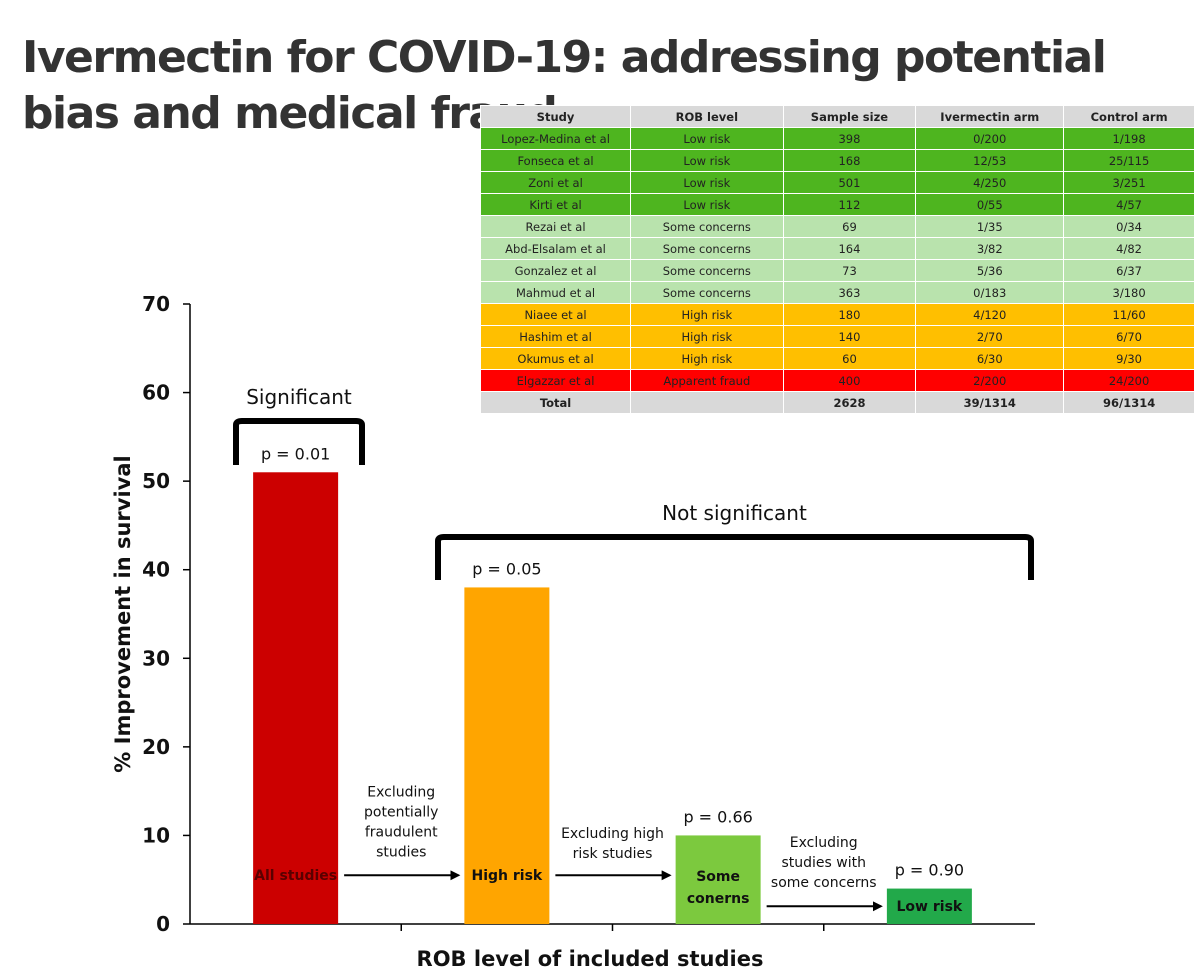 This screenshot has height=971, width=1200. Describe the element at coordinates (555, 204) in the screenshot. I see `table-cell: Kirti et al` at that location.